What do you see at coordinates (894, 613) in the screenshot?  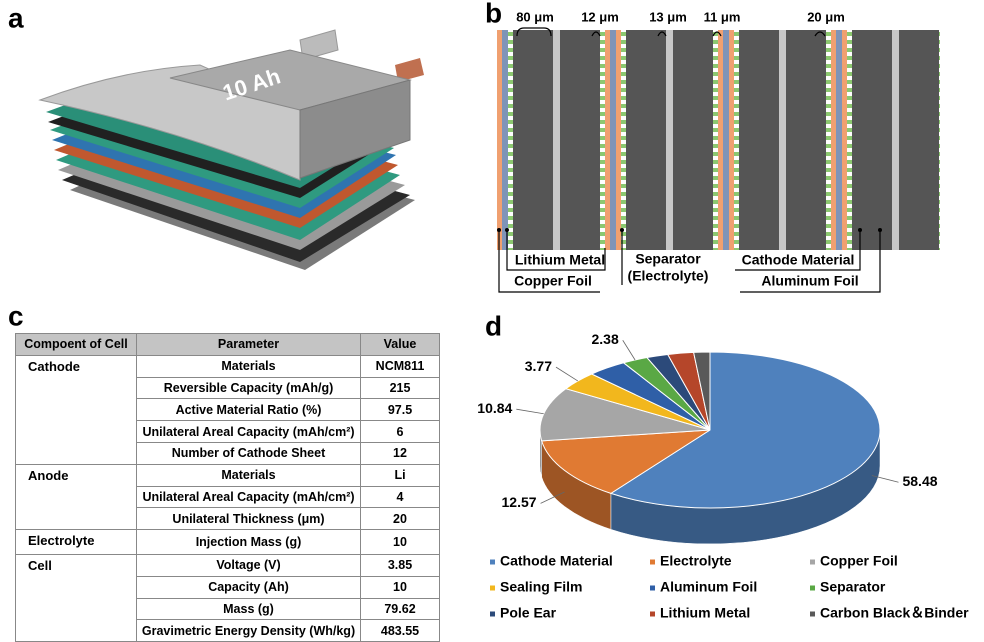 I see `legend-label: Carbon Black＆Binder` at bounding box center [894, 613].